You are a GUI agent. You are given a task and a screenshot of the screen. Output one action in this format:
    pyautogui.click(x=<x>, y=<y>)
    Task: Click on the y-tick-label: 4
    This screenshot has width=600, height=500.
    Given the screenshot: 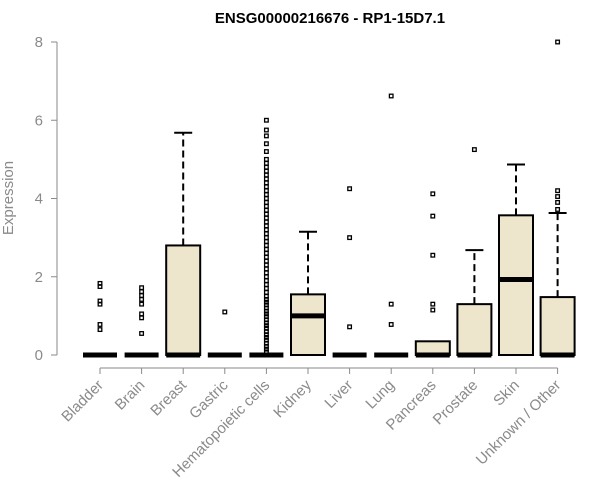 What is the action you would take?
    pyautogui.click(x=39, y=199)
    